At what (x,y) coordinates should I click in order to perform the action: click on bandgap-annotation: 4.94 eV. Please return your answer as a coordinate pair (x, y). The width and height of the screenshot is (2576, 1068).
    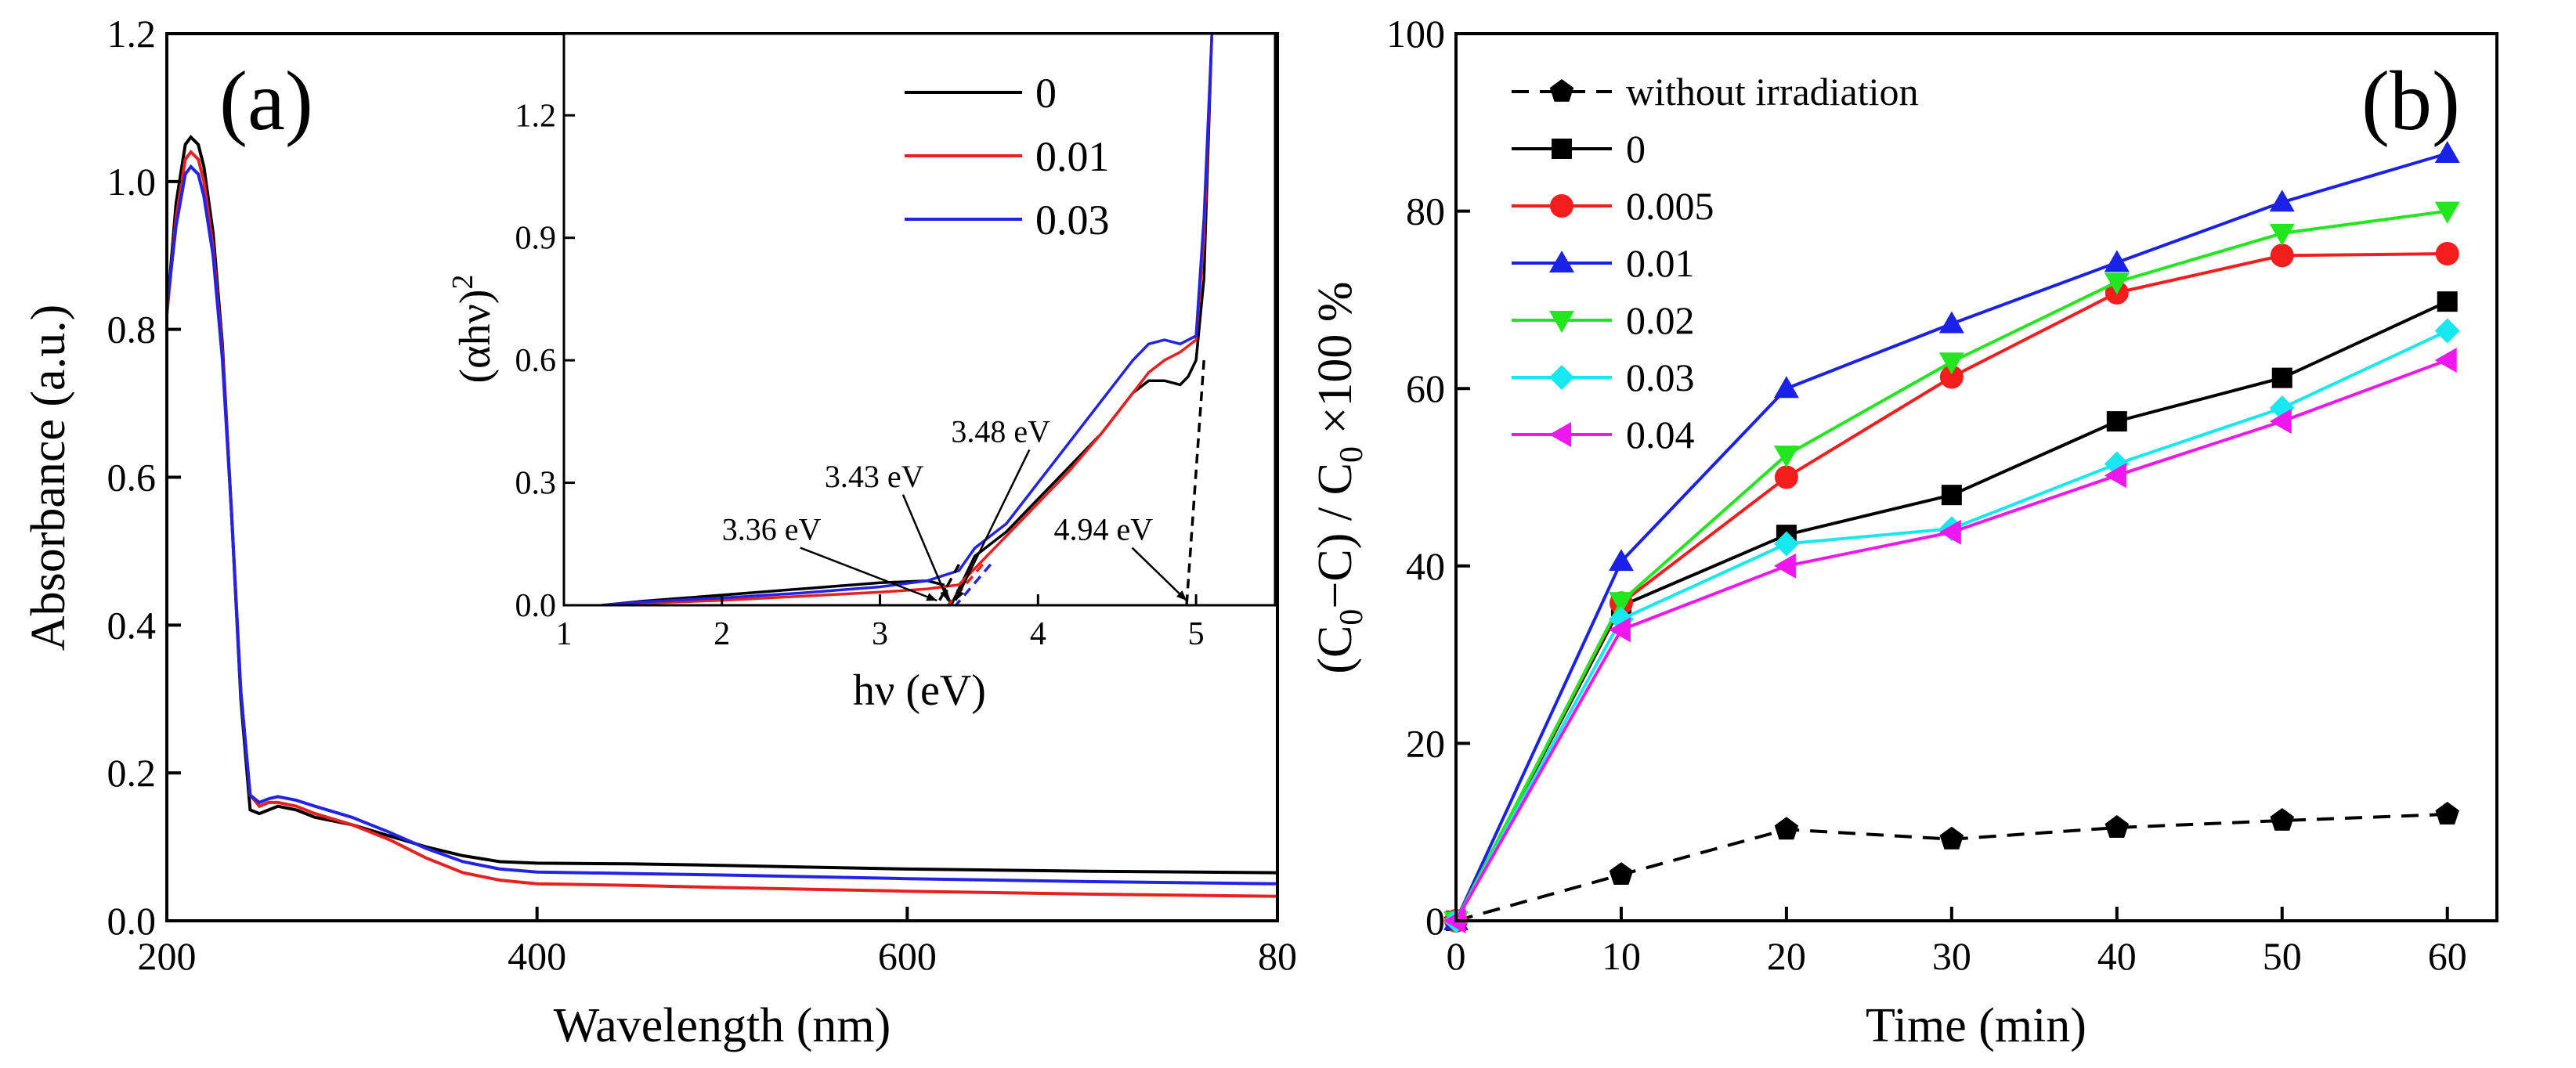
    Looking at the image, I should click on (1104, 529).